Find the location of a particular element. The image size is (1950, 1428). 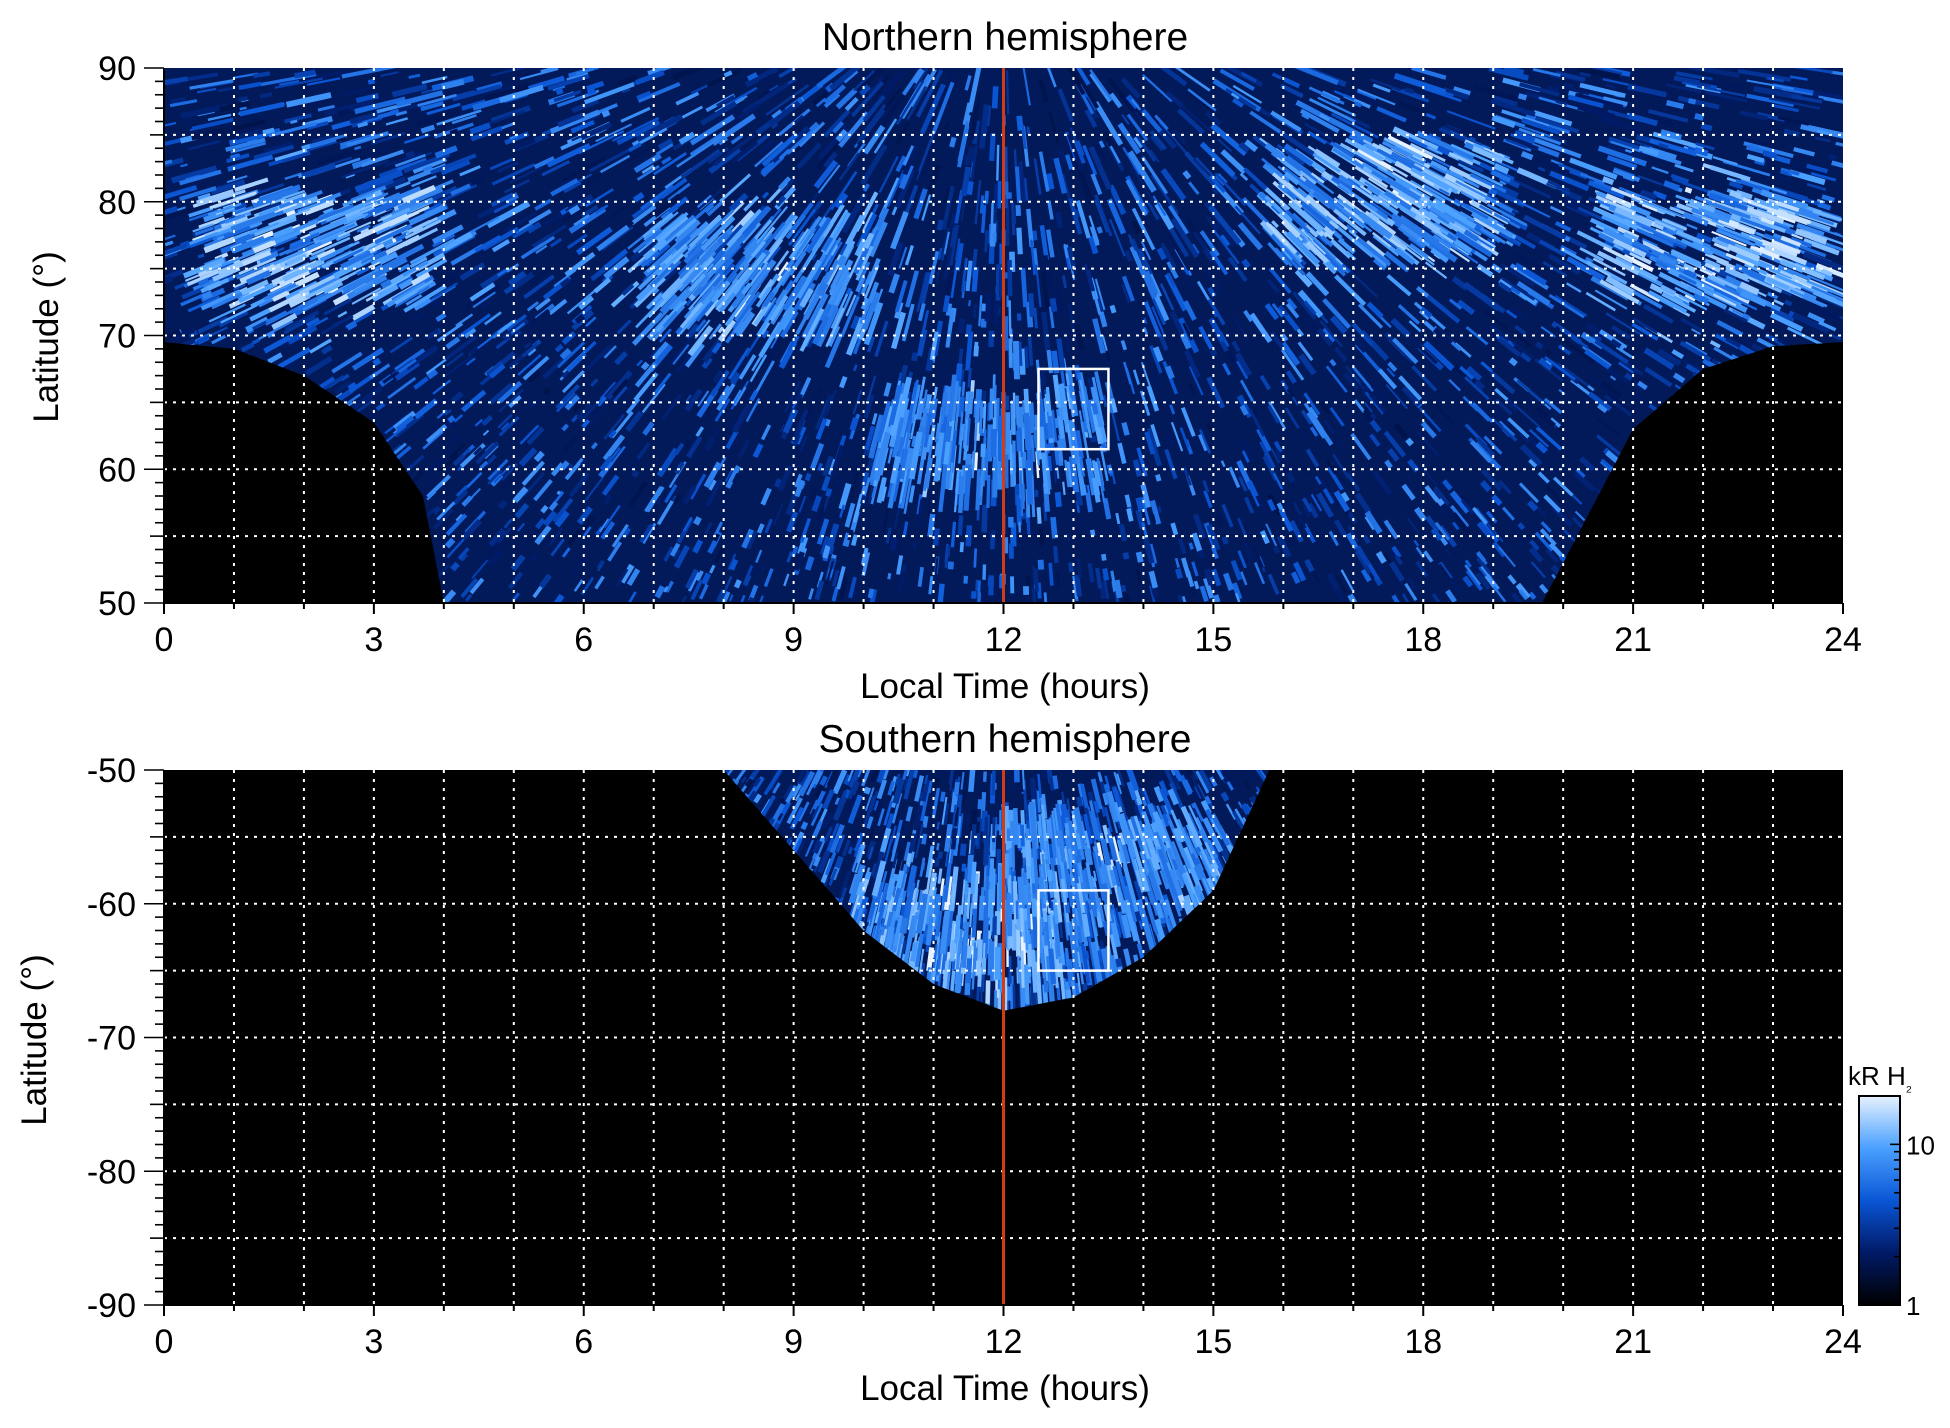

y-tick-label: 90 is located at coordinates (117, 69).